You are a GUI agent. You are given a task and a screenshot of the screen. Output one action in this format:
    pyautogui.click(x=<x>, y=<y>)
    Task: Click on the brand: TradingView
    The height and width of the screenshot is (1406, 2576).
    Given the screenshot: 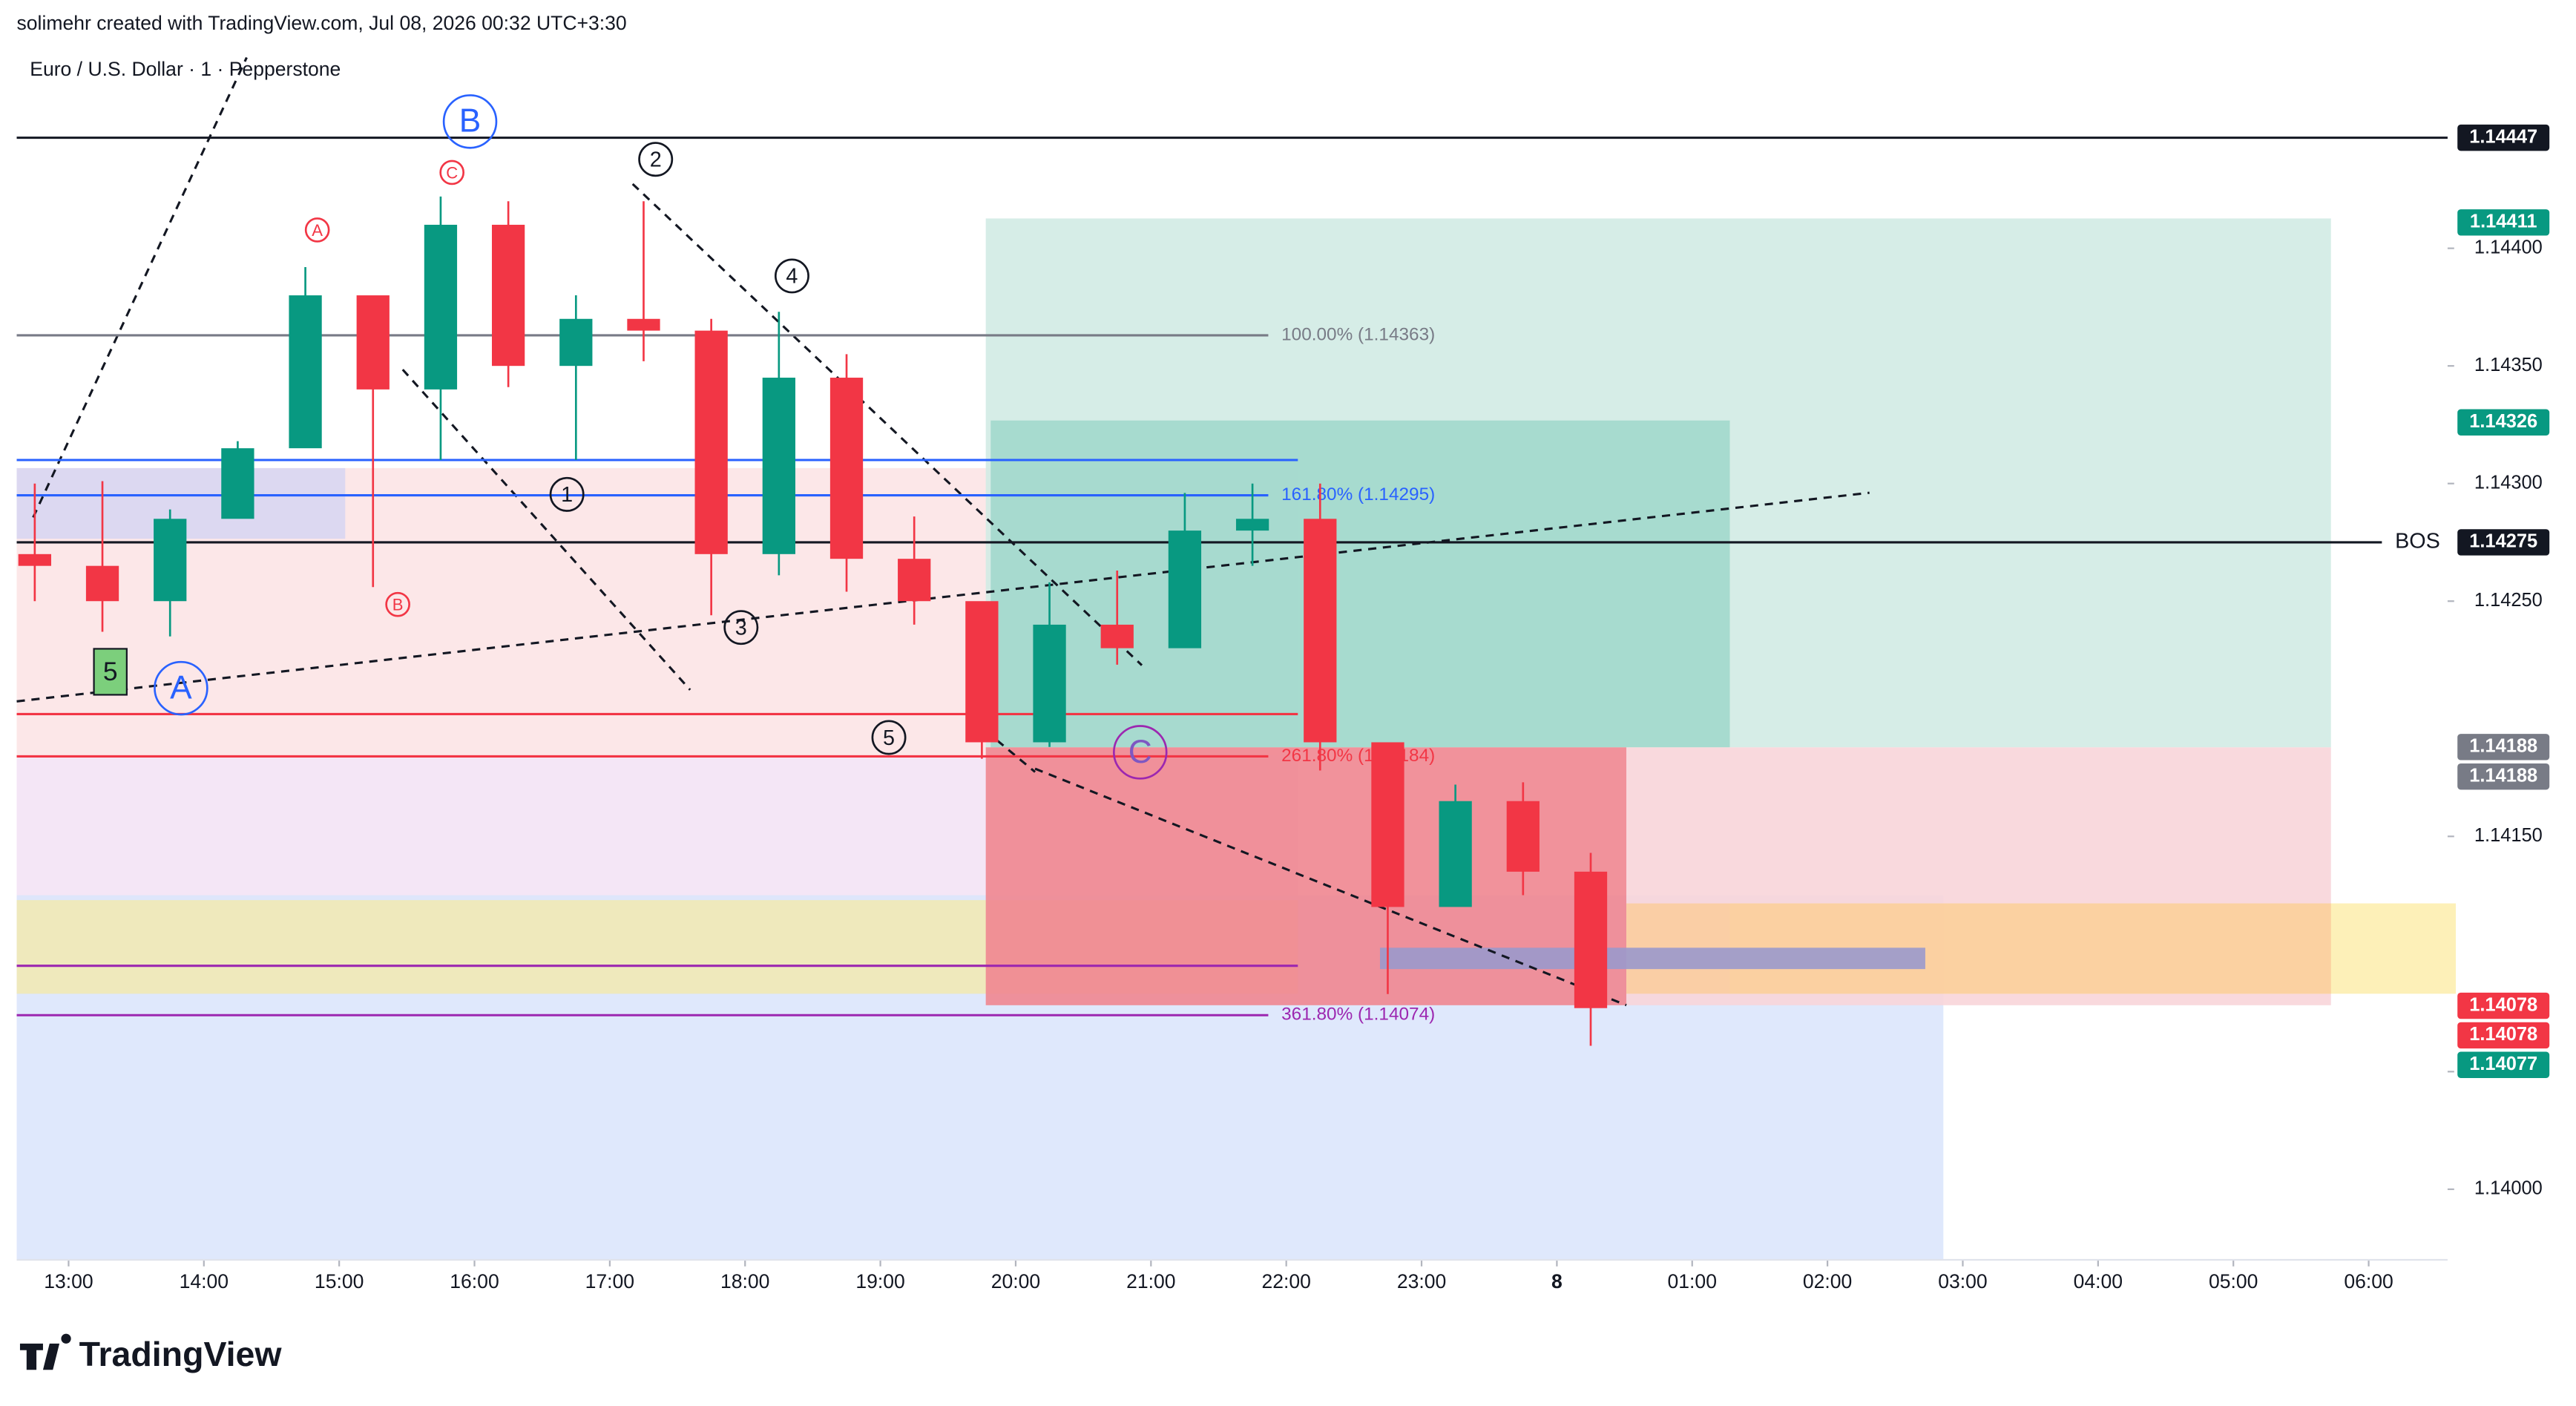 What is the action you would take?
    pyautogui.click(x=181, y=1354)
    